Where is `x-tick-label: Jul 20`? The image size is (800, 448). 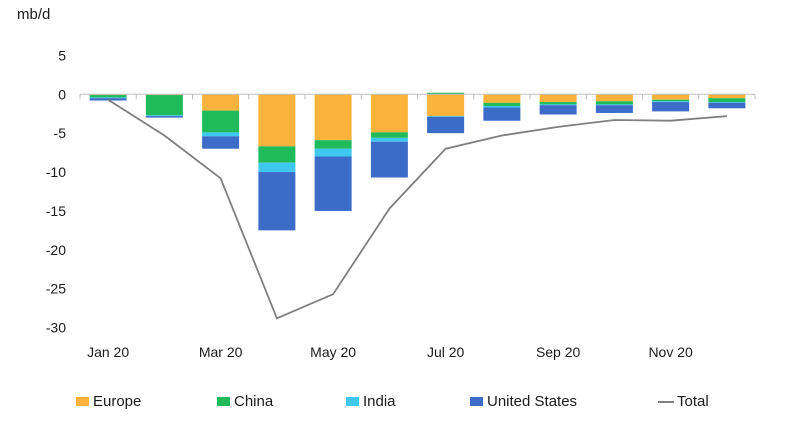
x-tick-label: Jul 20 is located at coordinates (446, 352).